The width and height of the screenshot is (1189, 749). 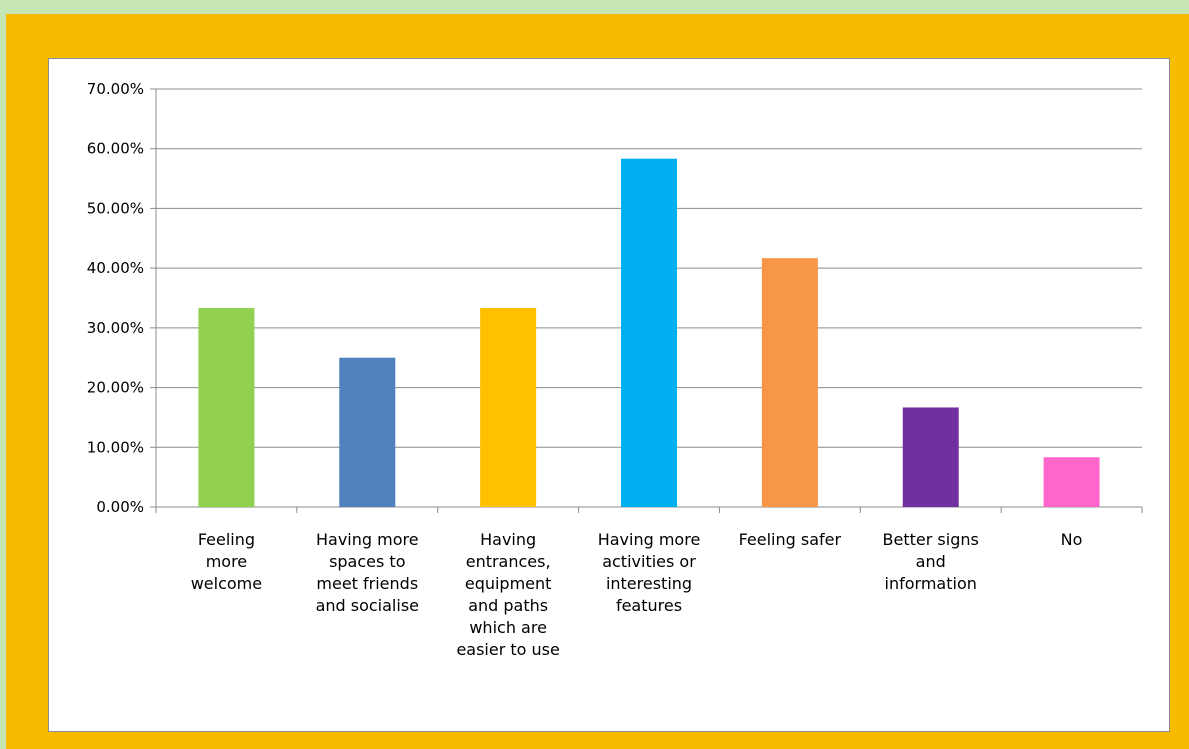 What do you see at coordinates (120, 507) in the screenshot?
I see `y-tick-label: 0.00%` at bounding box center [120, 507].